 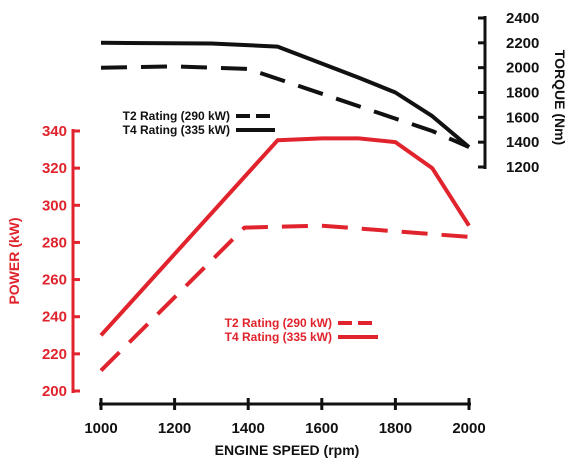 What do you see at coordinates (248, 428) in the screenshot?
I see `x-tick-label: 1400` at bounding box center [248, 428].